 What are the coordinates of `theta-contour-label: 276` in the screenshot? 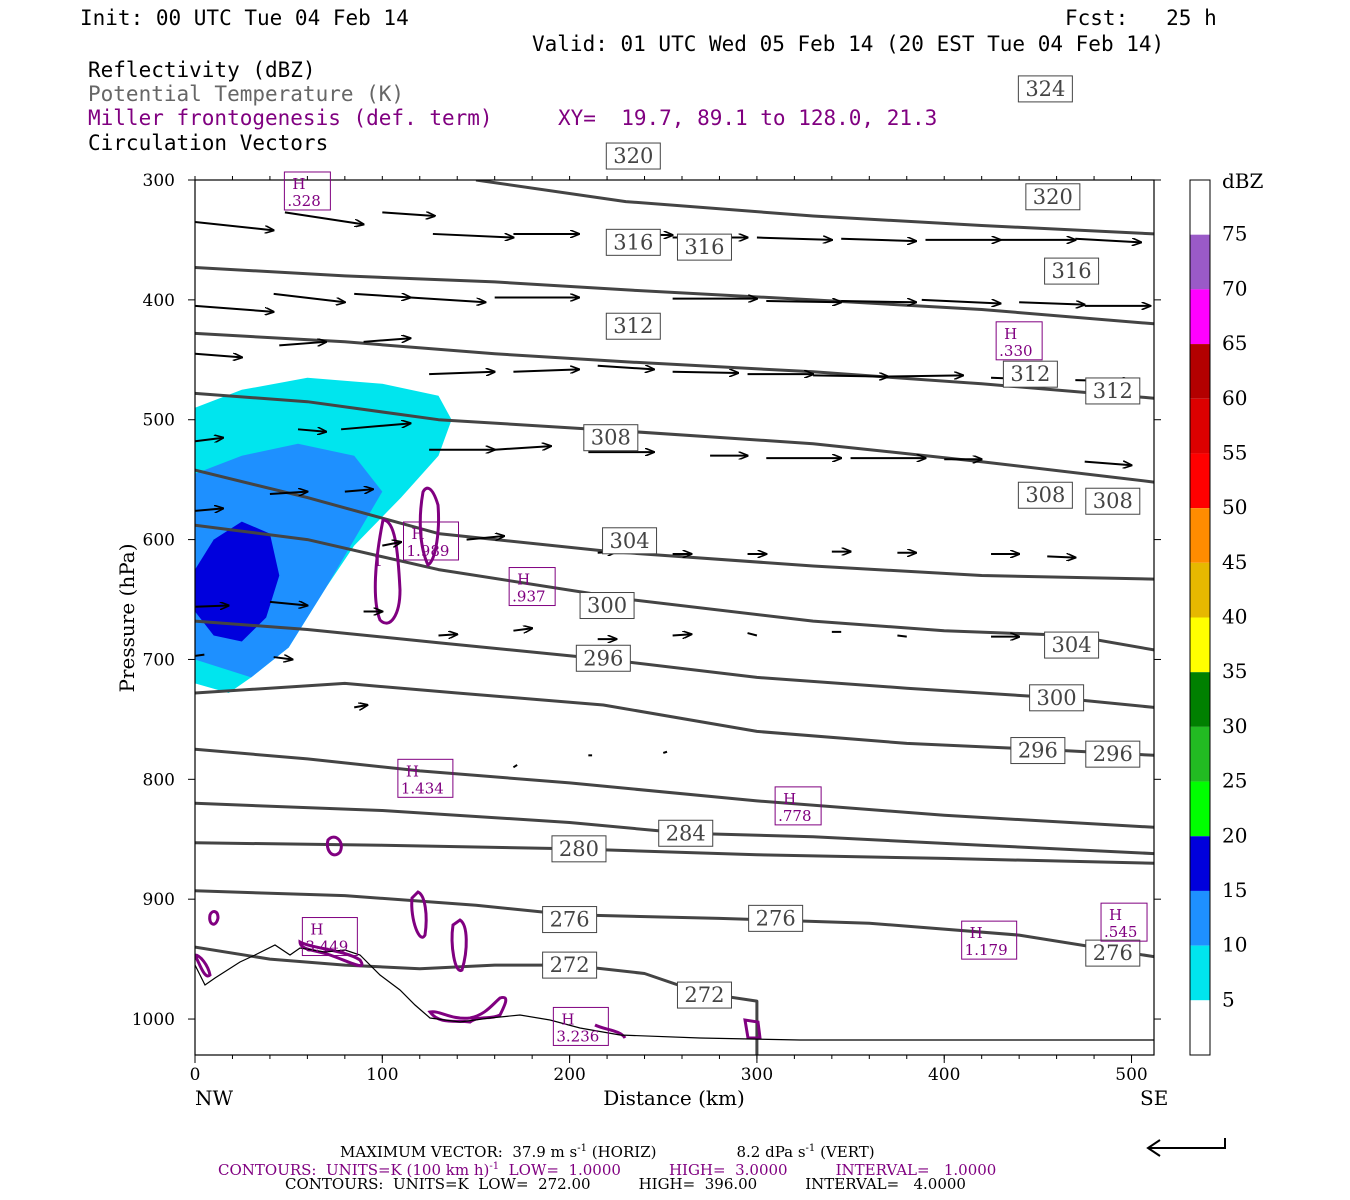 It's located at (1113, 953).